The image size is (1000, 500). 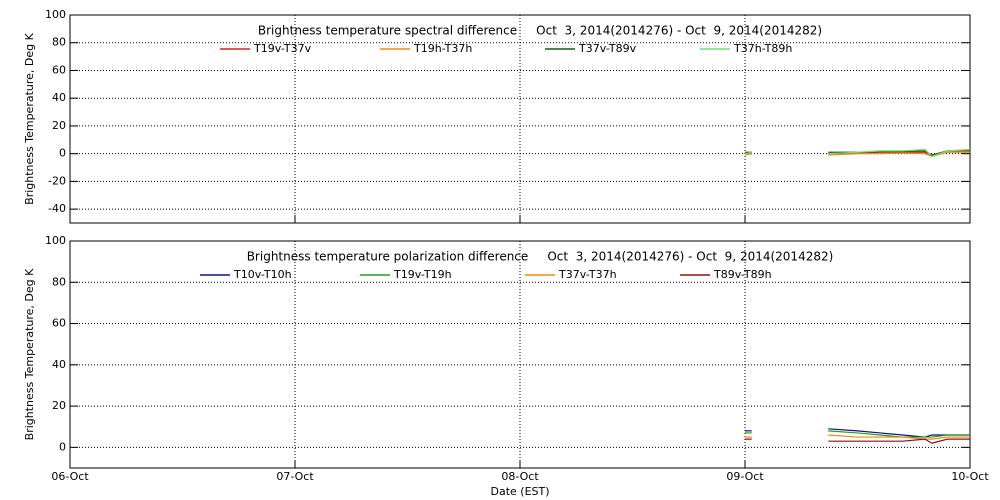 I want to click on x-tick-label: 07-Oct, so click(x=295, y=476).